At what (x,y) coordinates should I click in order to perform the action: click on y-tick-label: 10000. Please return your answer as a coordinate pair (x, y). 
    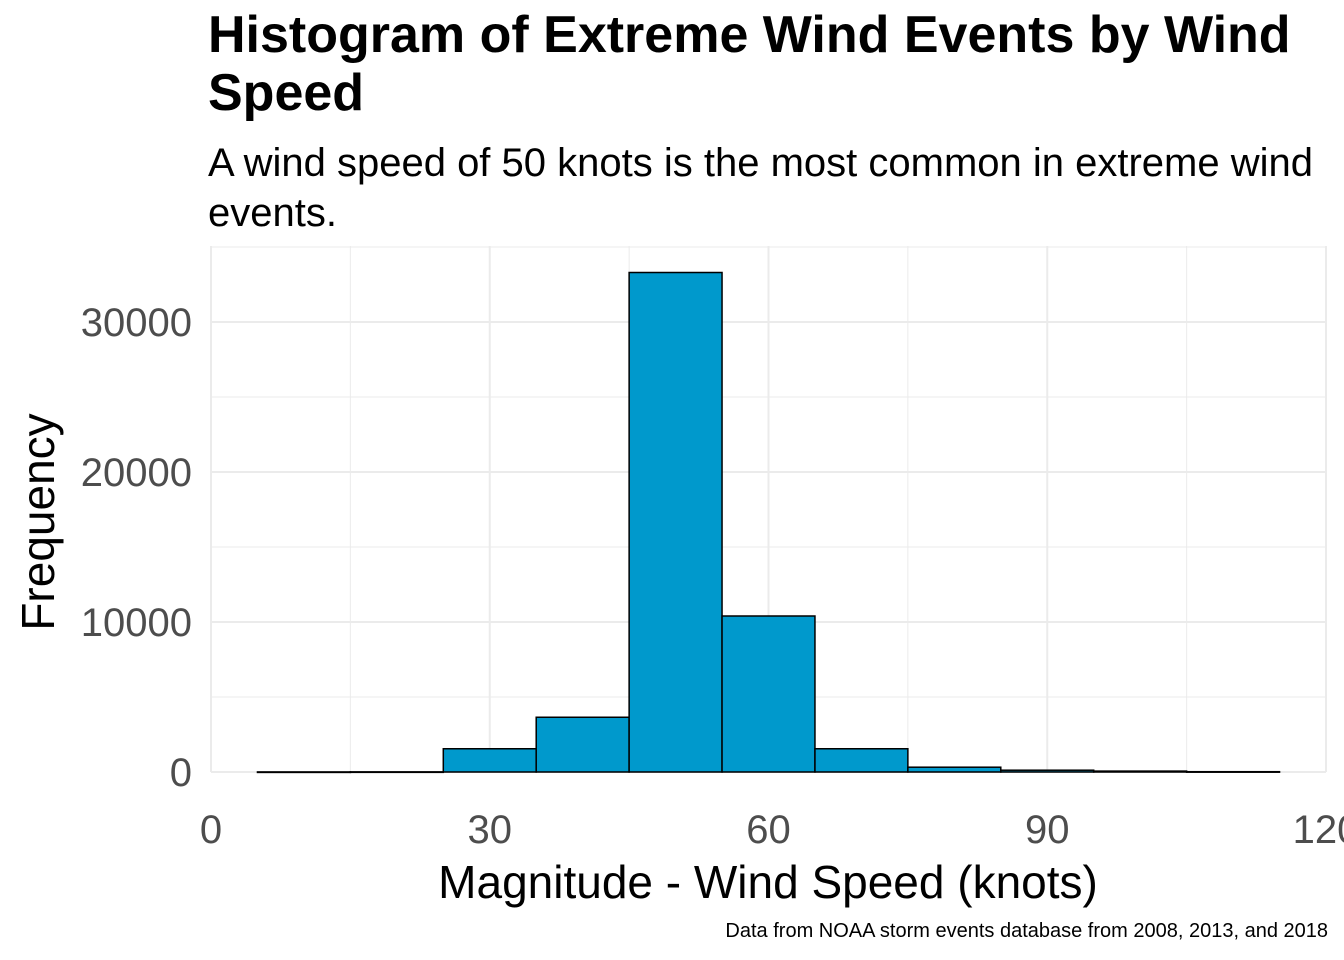
    Looking at the image, I should click on (136, 623).